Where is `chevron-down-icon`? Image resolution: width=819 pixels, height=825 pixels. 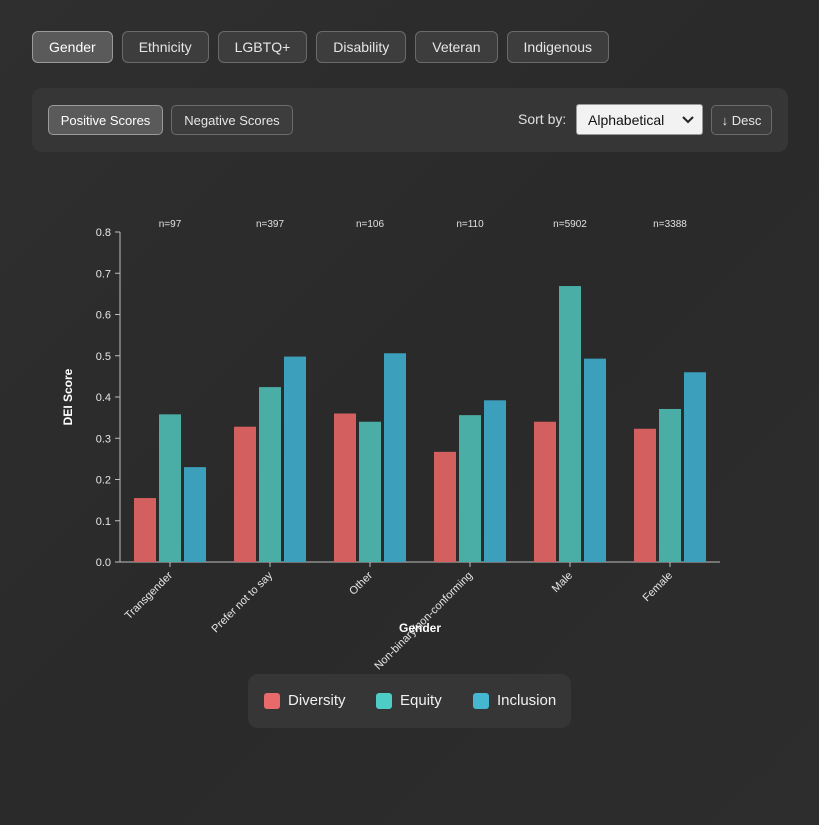
chevron-down-icon is located at coordinates (688, 120).